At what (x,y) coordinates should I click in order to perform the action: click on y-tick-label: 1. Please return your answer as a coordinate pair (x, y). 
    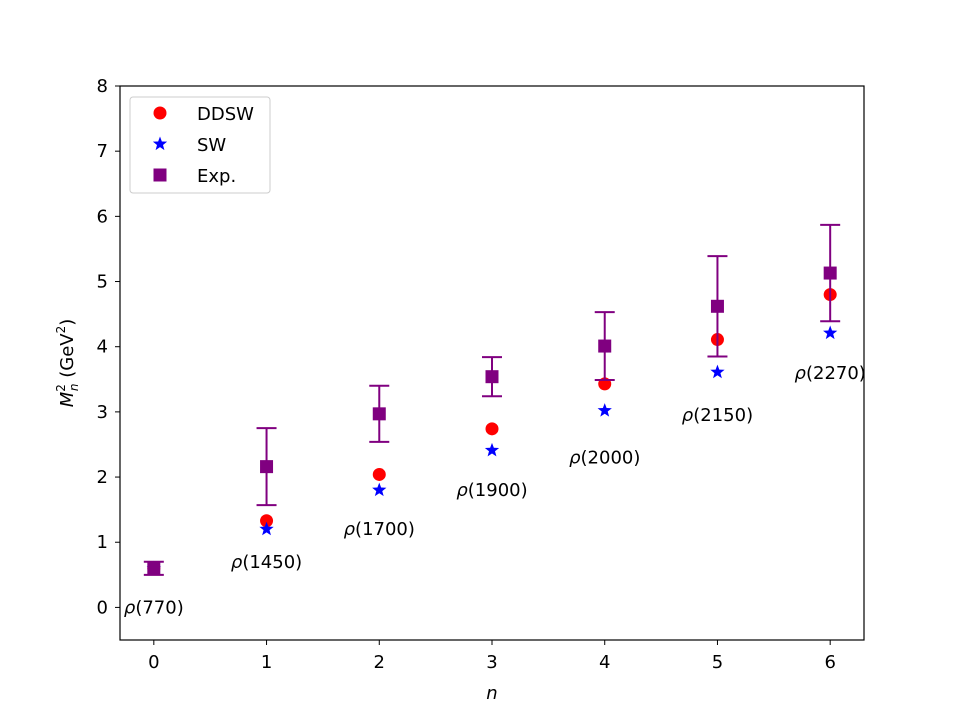
    Looking at the image, I should click on (102, 542).